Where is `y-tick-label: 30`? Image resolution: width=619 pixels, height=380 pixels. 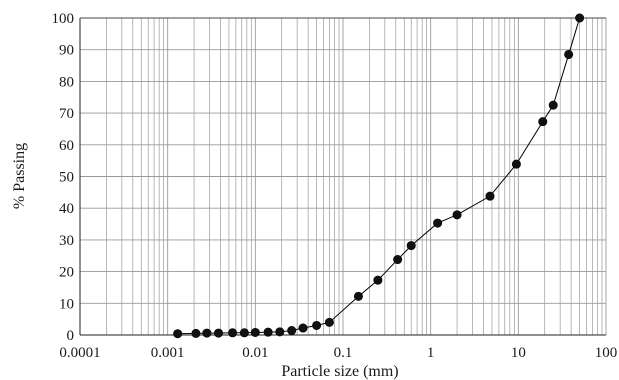
y-tick-label: 30 is located at coordinates (66, 241).